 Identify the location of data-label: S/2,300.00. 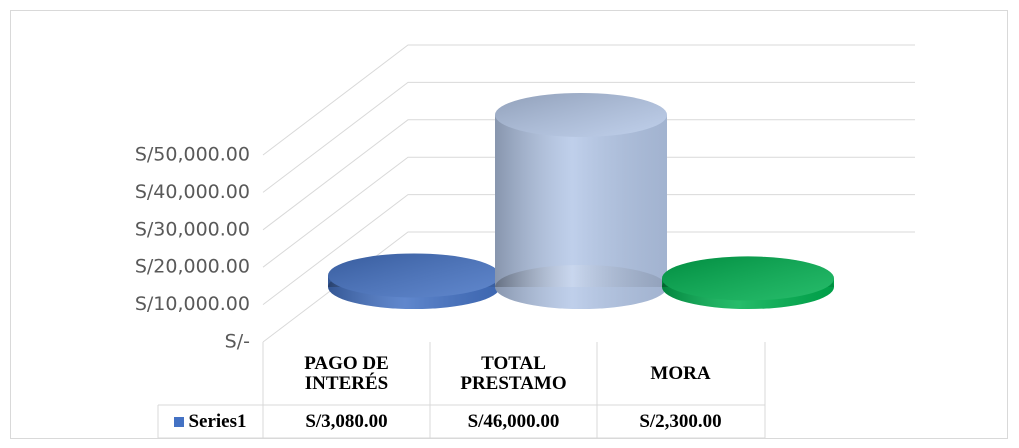
(680, 421).